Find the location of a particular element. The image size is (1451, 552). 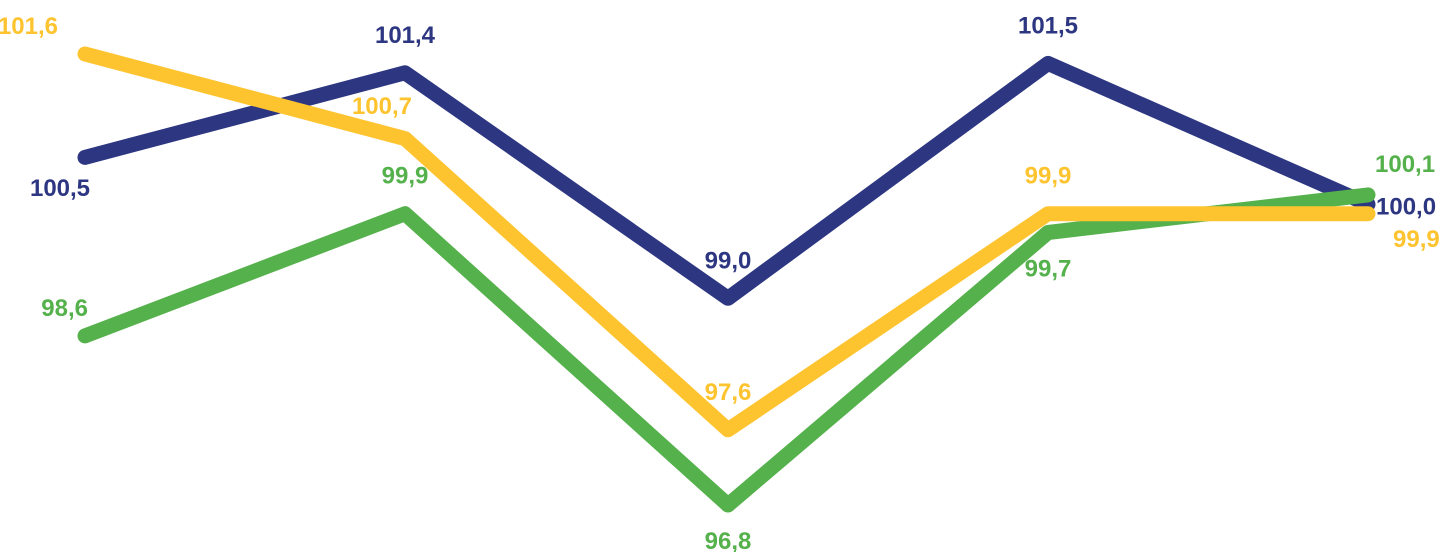

data-label-s2-p3: 96,8 is located at coordinates (728, 540).